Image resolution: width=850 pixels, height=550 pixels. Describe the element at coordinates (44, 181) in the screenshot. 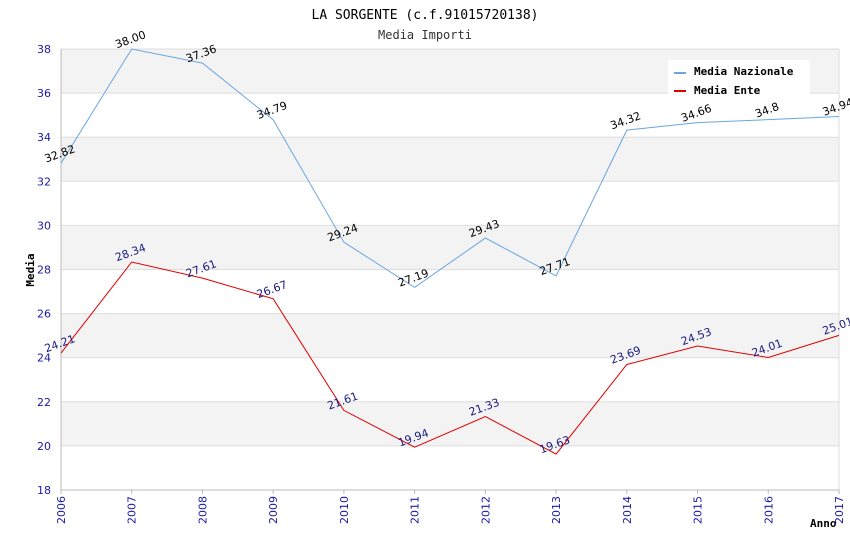

I see `y-tick-label: 32` at that location.